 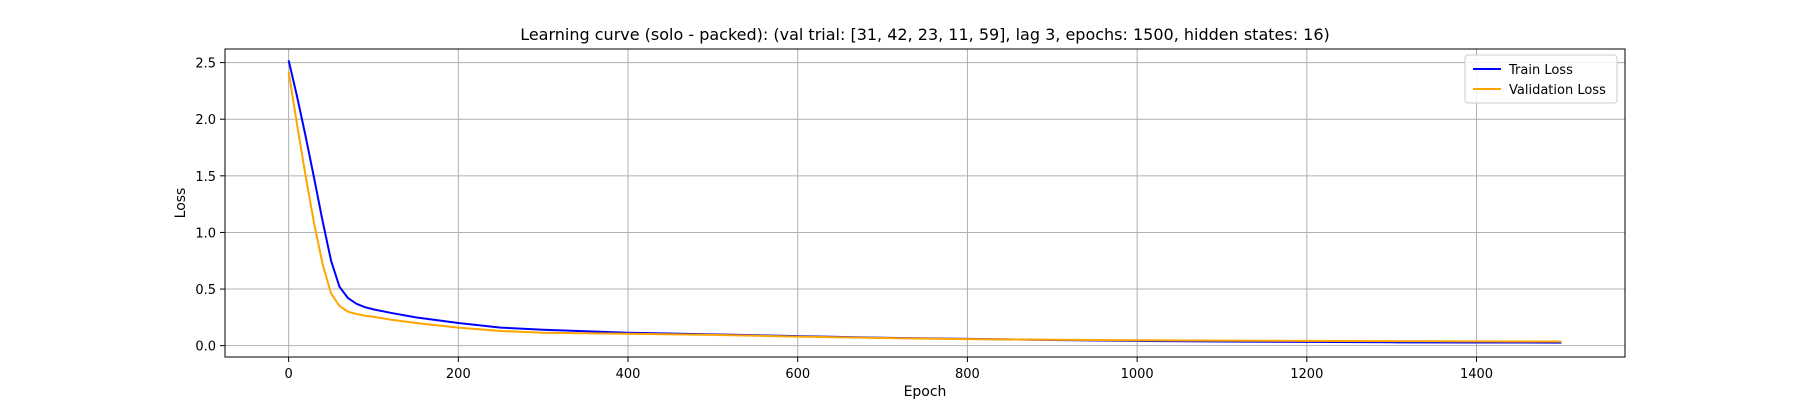 I want to click on x-tick-label: 200, so click(x=458, y=374).